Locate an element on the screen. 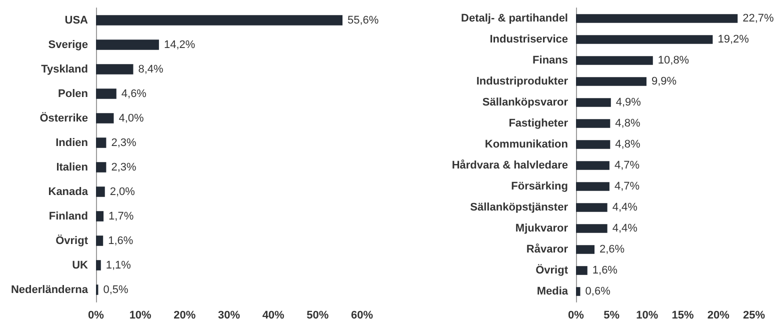 This screenshot has width=784, height=328. y-tick-label: Fastigheter is located at coordinates (538, 124).